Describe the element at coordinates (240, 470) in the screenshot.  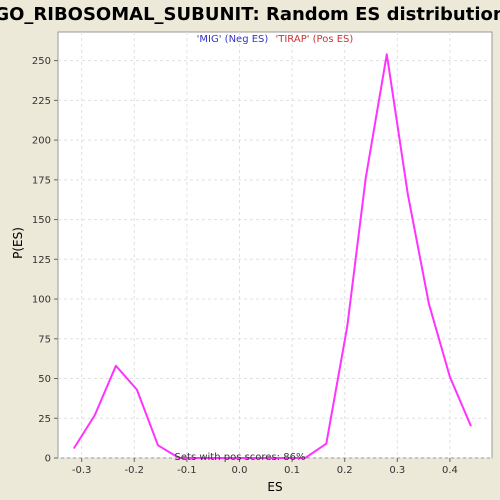
I see `x-tick-label: 0.0` at that location.